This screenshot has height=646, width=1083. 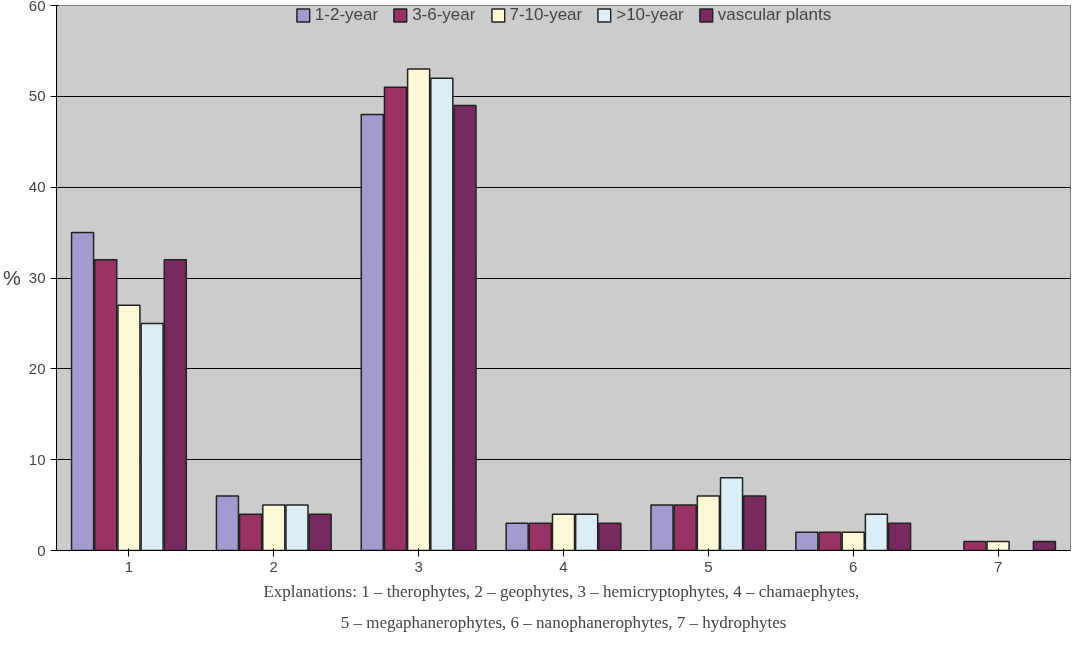 I want to click on y-tick-label: 10, so click(x=37, y=459).